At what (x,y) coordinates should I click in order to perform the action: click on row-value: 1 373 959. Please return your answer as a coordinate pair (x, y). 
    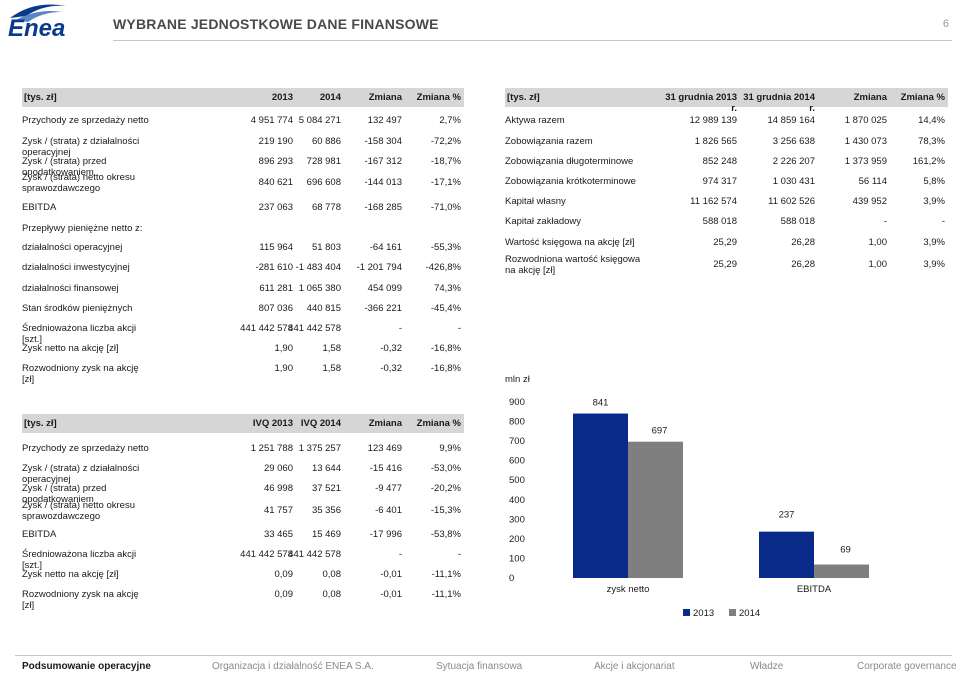
    Looking at the image, I should click on (865, 161).